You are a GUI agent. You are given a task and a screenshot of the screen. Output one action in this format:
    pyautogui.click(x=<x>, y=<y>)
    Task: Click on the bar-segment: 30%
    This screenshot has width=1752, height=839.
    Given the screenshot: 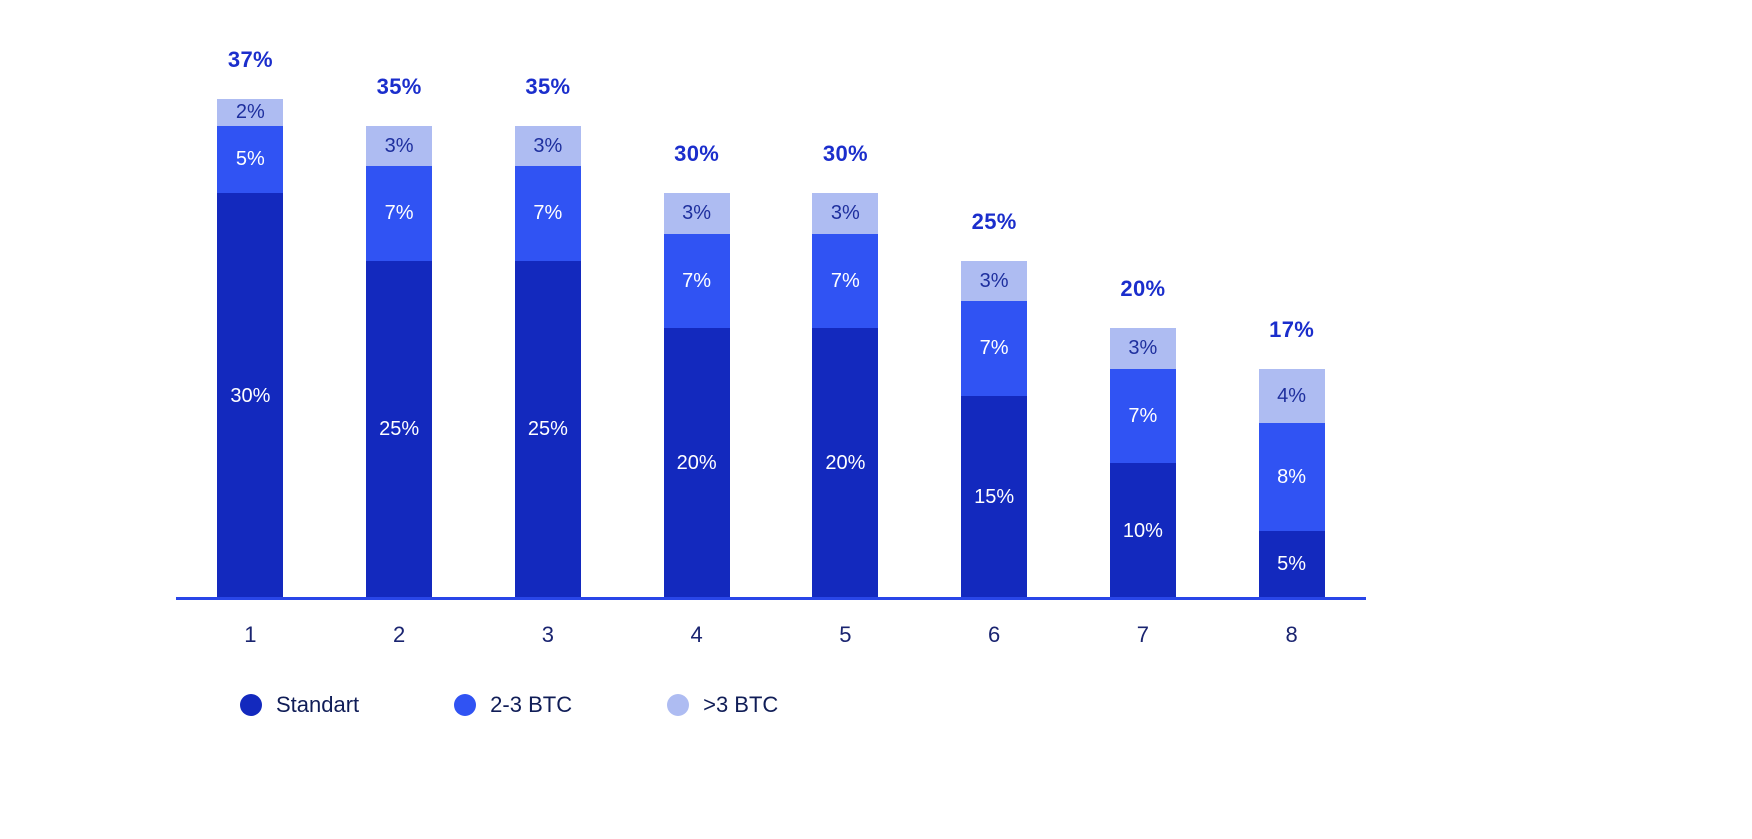 What is the action you would take?
    pyautogui.click(x=250, y=395)
    